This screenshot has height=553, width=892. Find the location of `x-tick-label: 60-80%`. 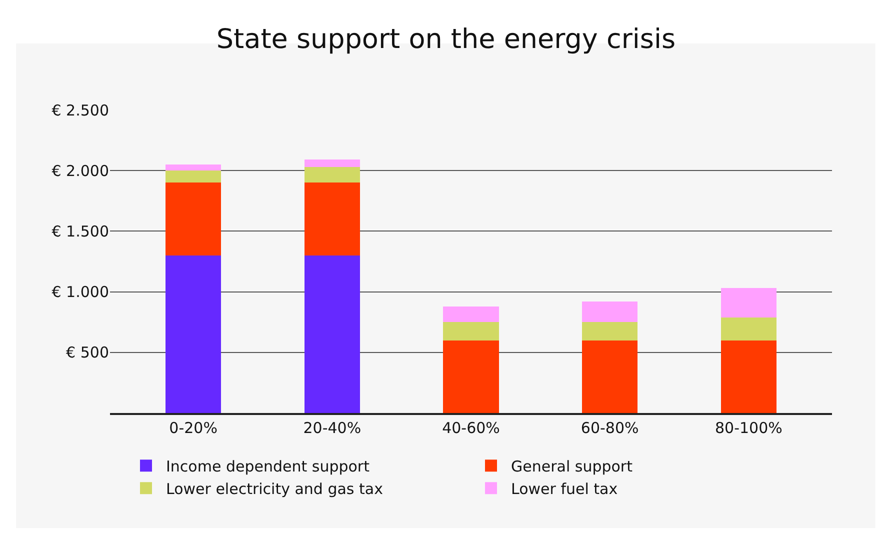

x-tick-label: 60-80% is located at coordinates (609, 428).